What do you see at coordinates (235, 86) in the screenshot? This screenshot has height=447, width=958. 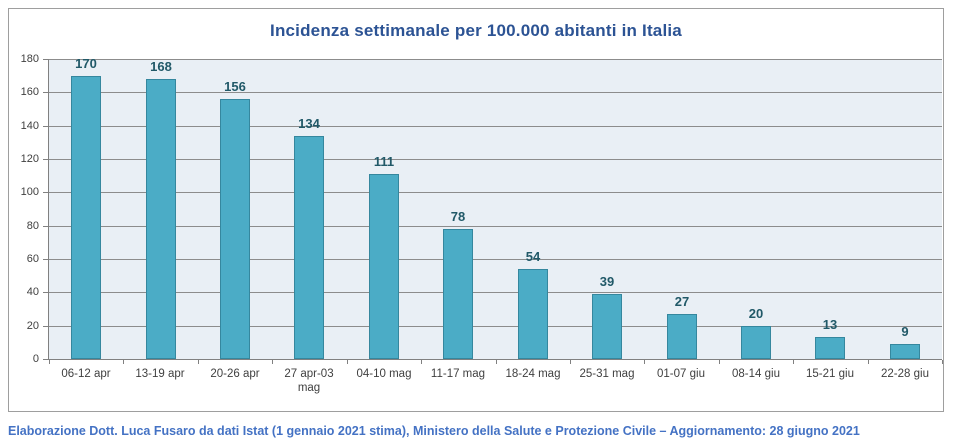 I see `bar-value-label: 156` at bounding box center [235, 86].